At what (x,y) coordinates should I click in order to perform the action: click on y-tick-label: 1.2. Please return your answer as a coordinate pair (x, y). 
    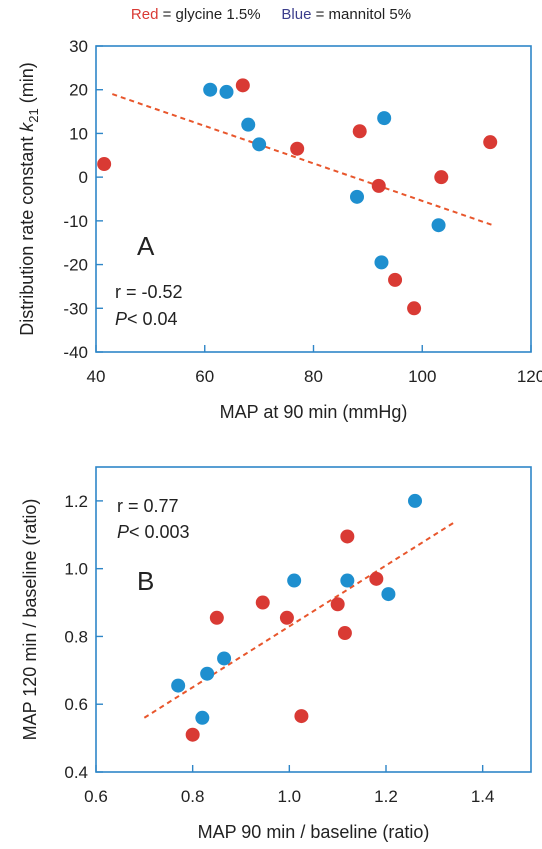
    Looking at the image, I should click on (76, 501).